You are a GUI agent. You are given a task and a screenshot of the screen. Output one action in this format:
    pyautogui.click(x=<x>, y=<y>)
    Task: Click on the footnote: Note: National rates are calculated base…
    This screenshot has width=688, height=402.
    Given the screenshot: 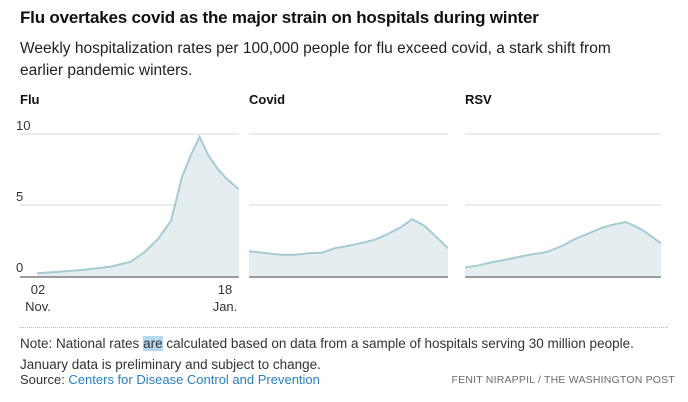 What is the action you would take?
    pyautogui.click(x=344, y=351)
    